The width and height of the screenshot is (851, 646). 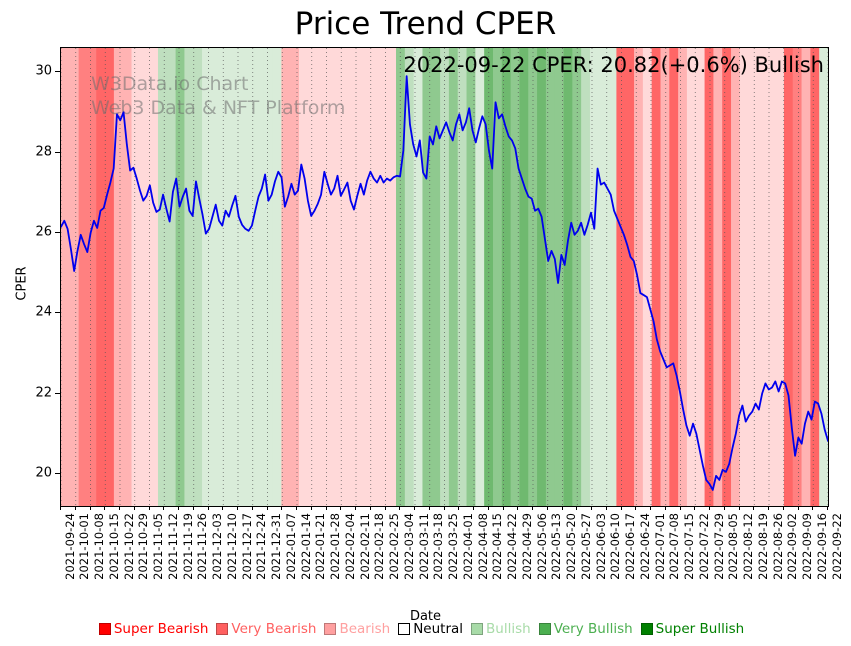 What do you see at coordinates (482, 546) in the screenshot?
I see `x-tick-label: 2022-04-08` at bounding box center [482, 546].